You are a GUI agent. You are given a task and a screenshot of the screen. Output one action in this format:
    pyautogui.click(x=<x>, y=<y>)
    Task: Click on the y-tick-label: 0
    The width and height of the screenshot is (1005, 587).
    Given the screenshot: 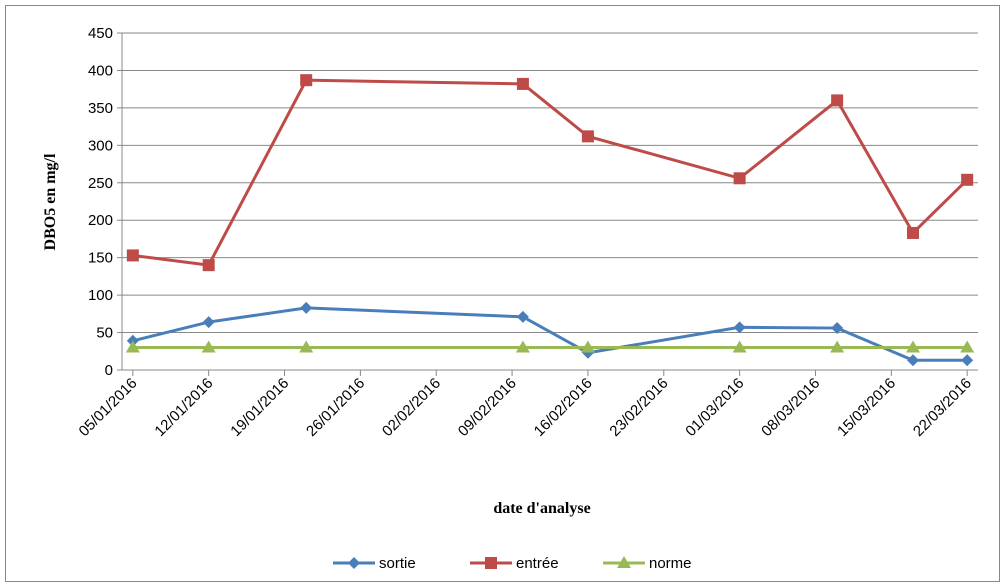 What is the action you would take?
    pyautogui.click(x=109, y=370)
    